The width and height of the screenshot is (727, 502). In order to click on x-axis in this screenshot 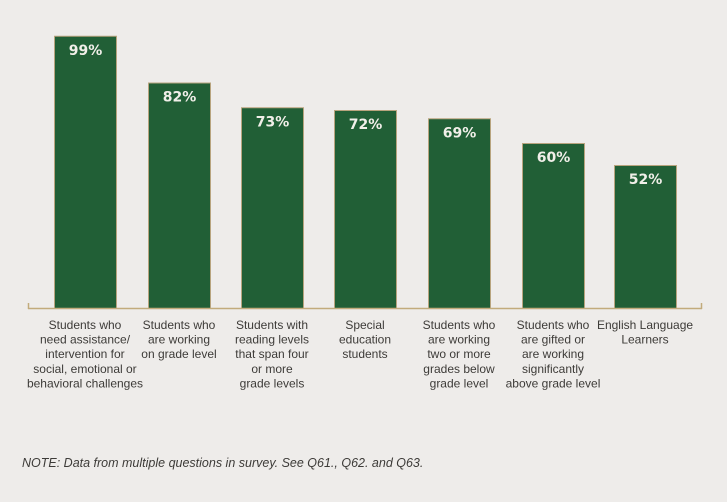, I will do `click(365, 306)`.